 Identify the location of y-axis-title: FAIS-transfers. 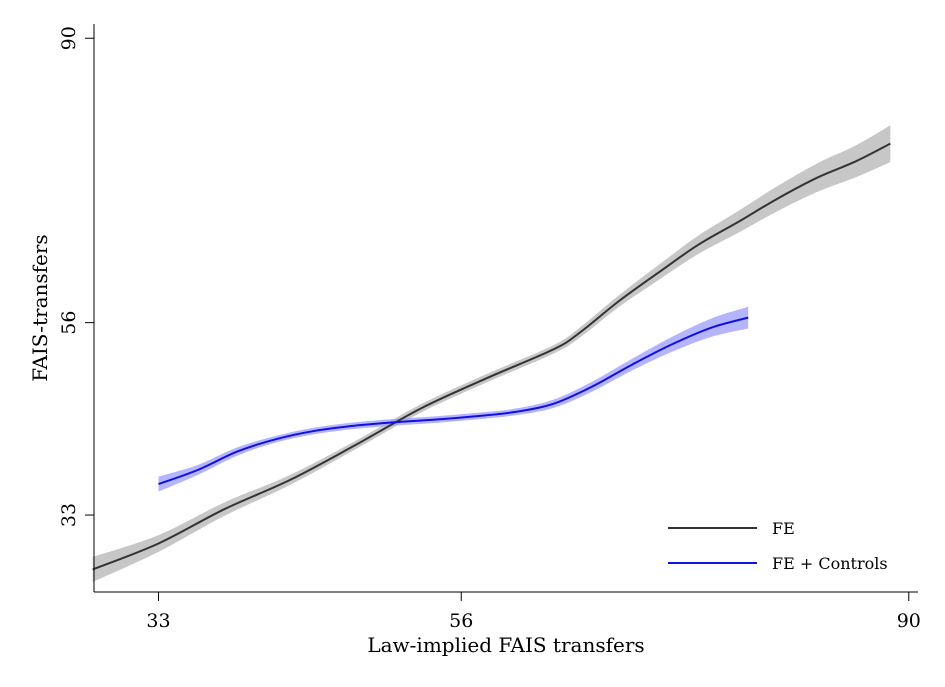
(40, 307).